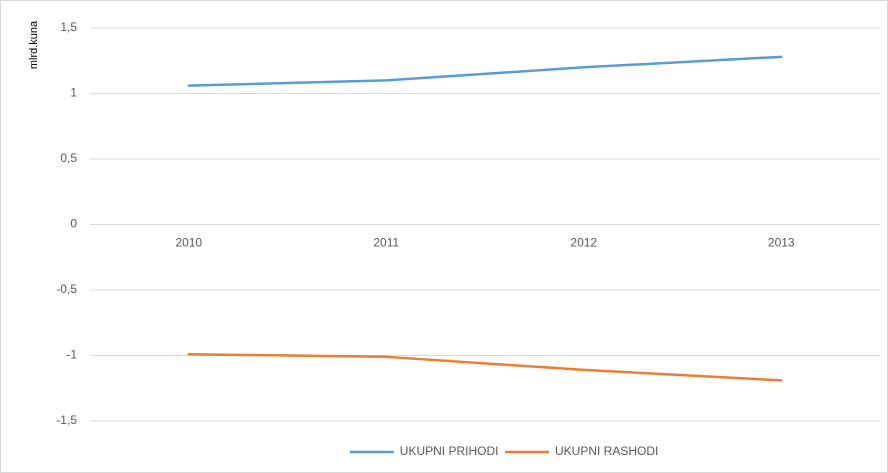 The width and height of the screenshot is (888, 473). I want to click on y-tick-label: 0, so click(73, 224).